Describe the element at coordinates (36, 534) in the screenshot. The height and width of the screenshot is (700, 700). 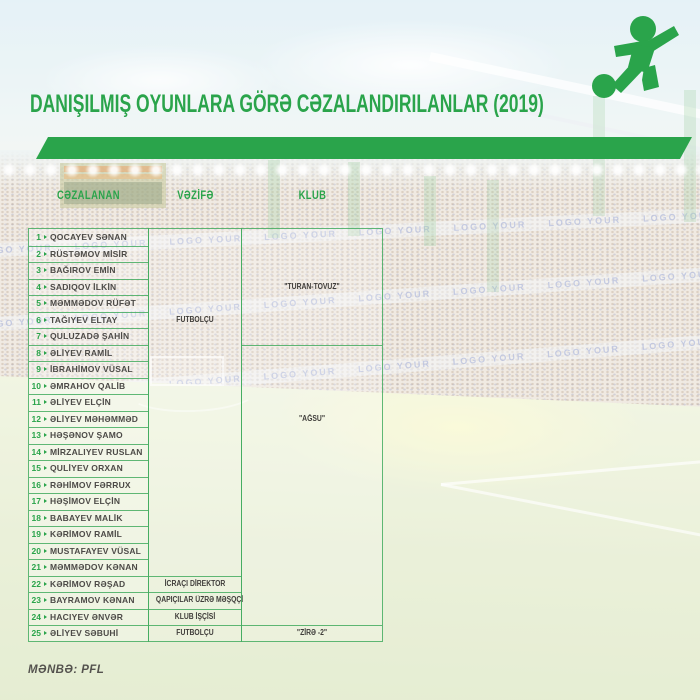
I see `row-number: 19` at that location.